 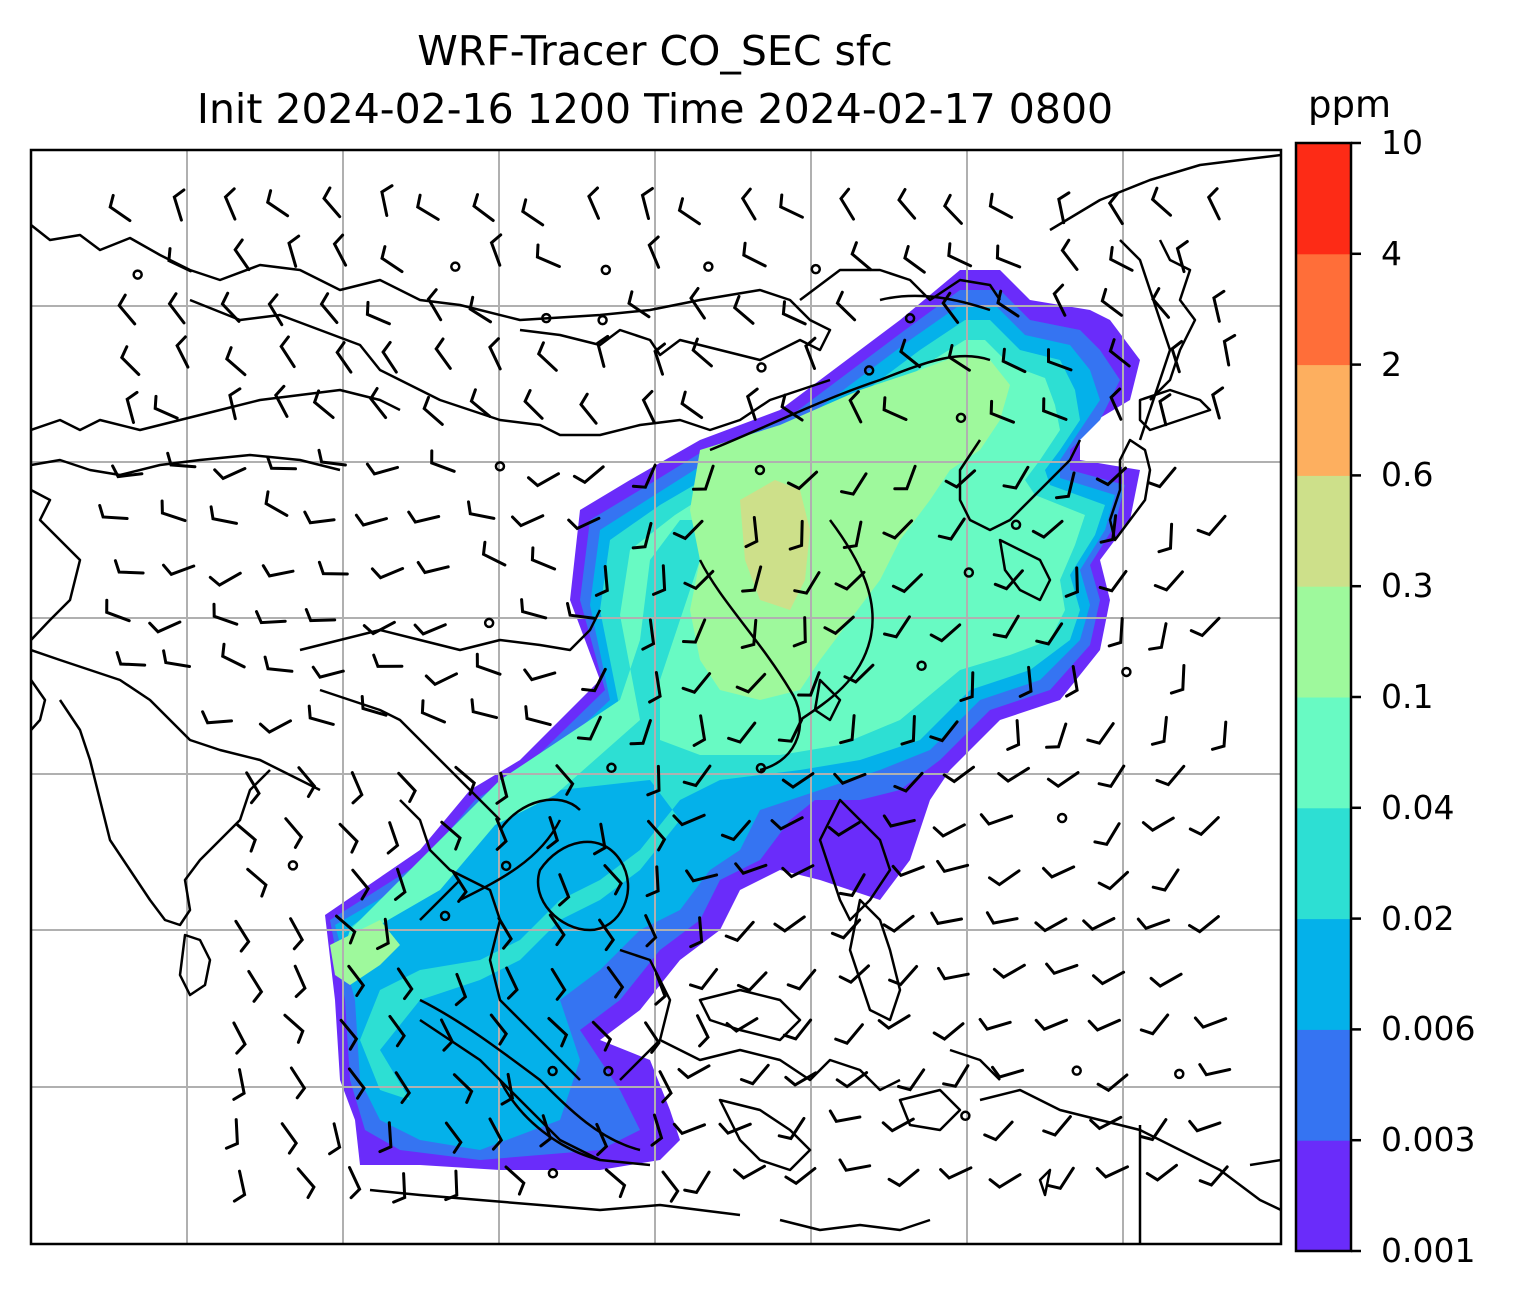 I want to click on colorbar-tick-label: 0.04, so click(x=1418, y=807).